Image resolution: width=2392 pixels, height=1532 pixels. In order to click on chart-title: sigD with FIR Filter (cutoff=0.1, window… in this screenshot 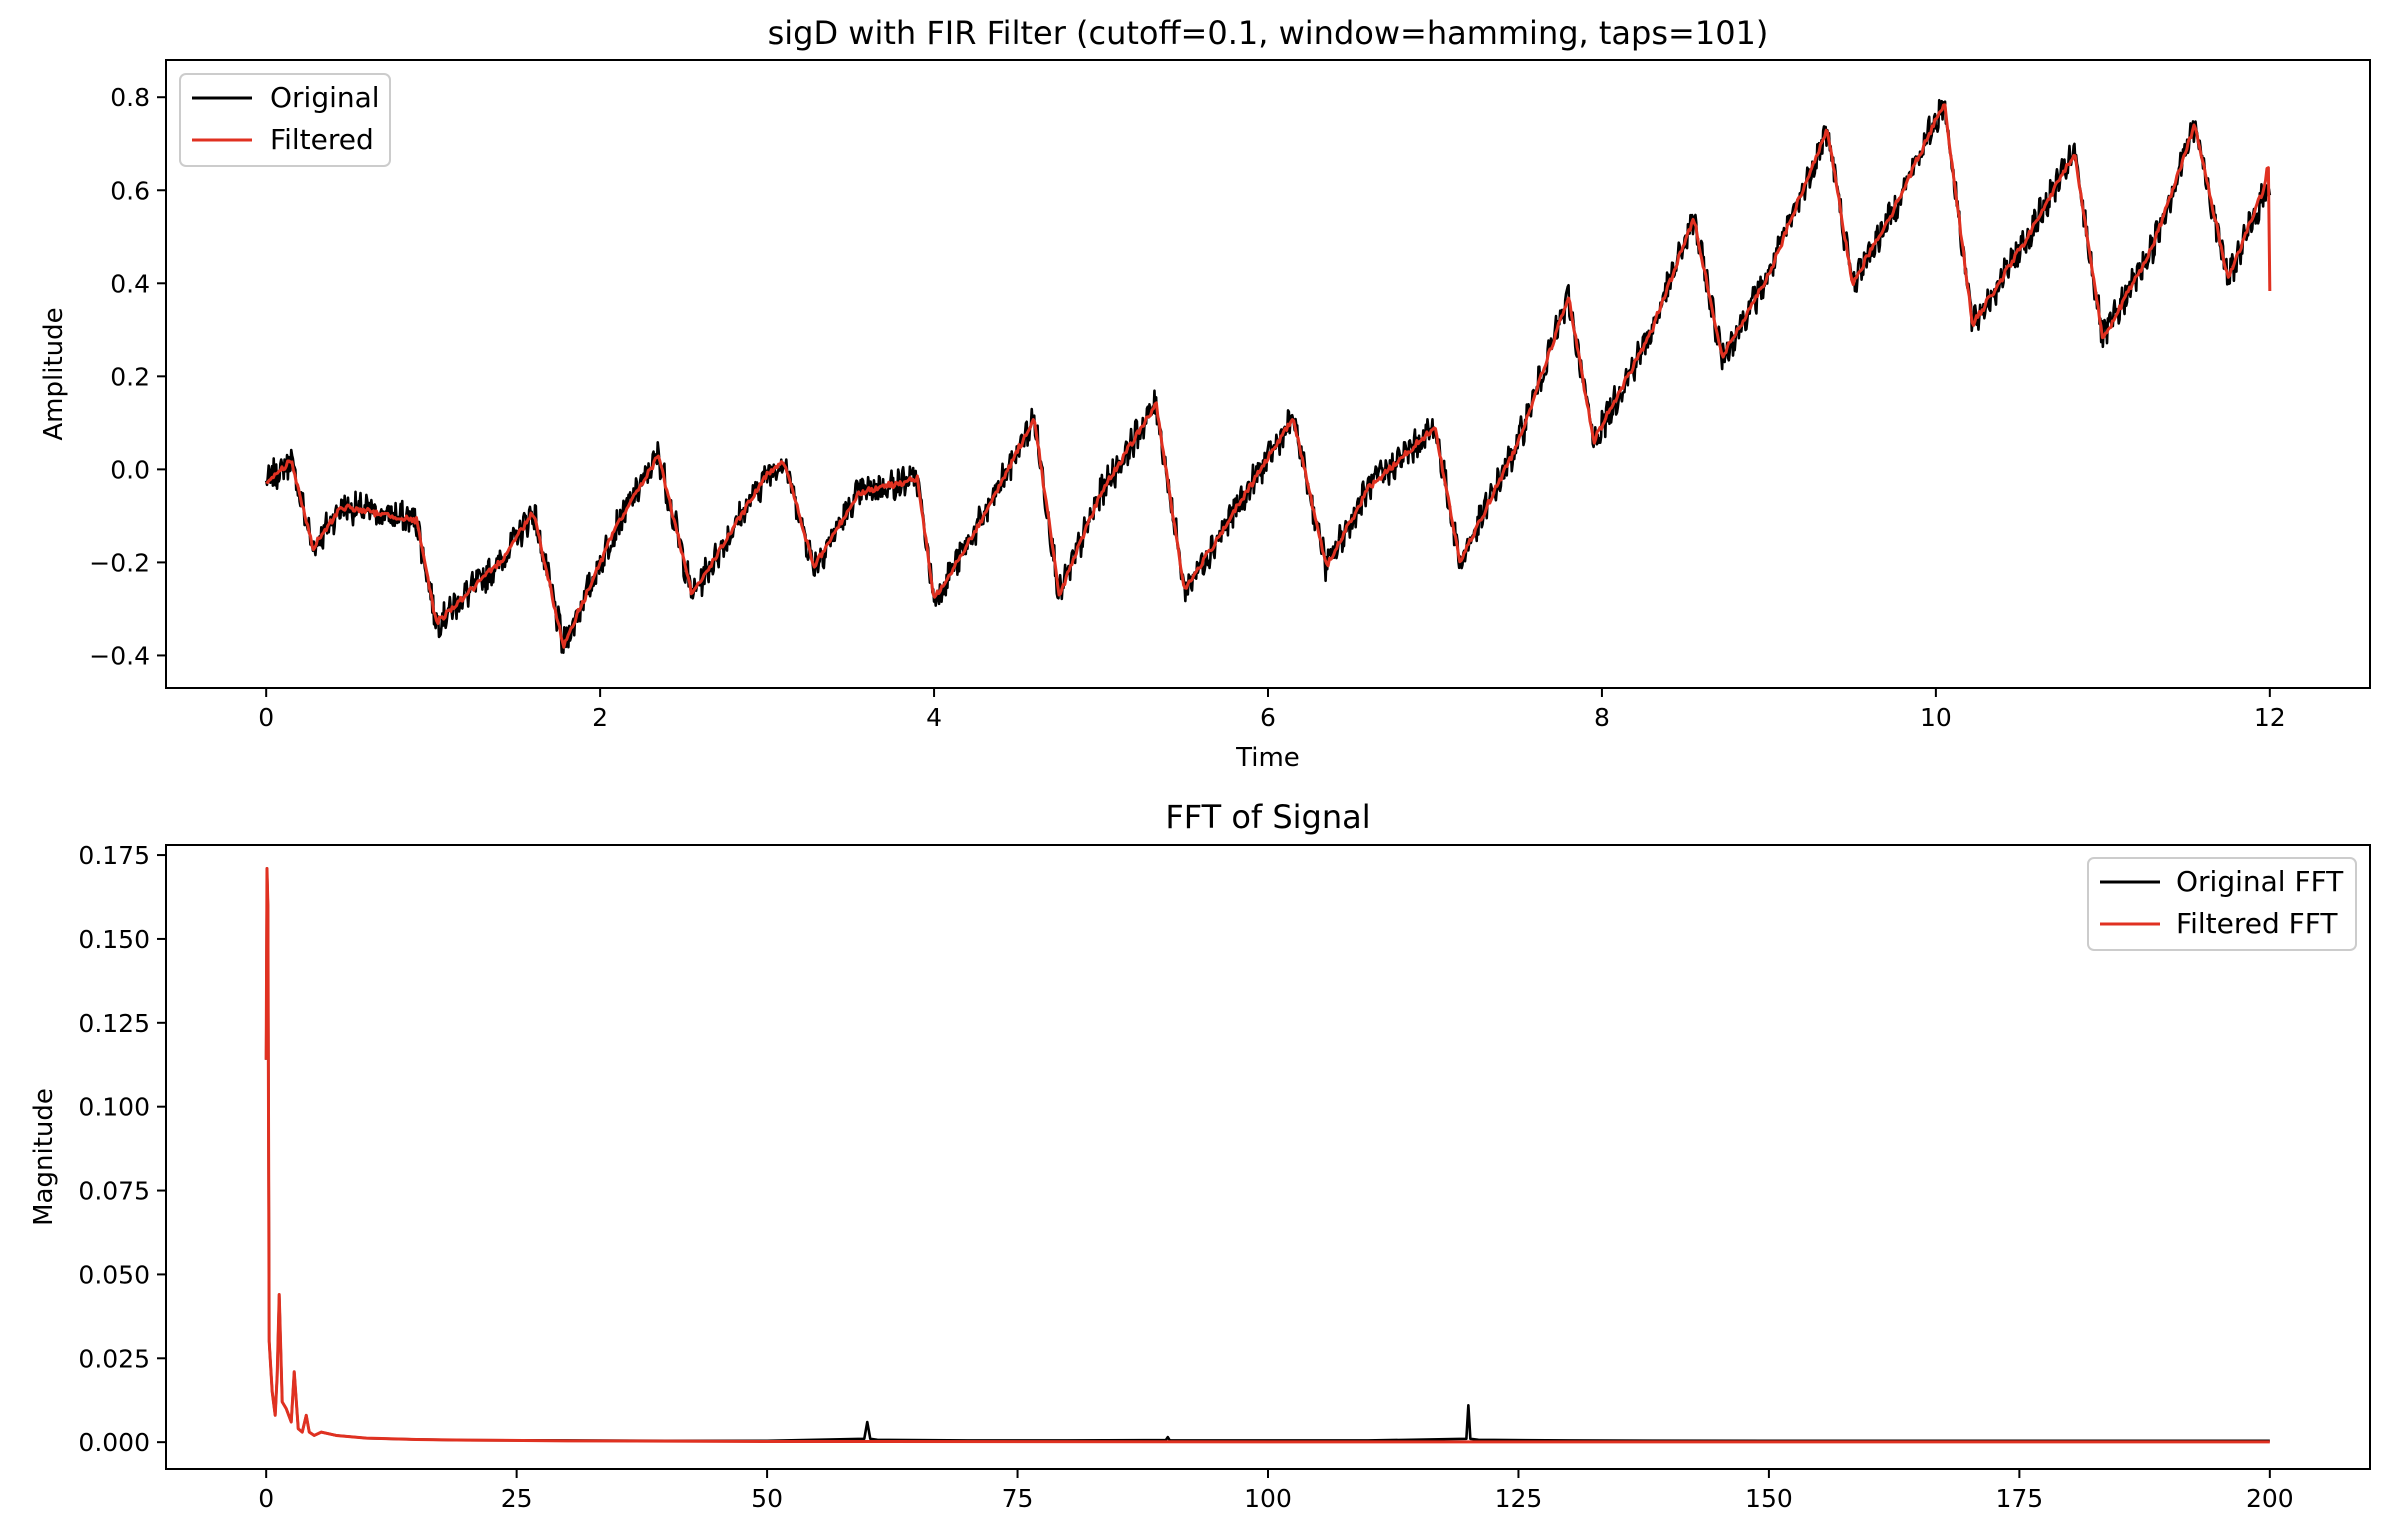, I will do `click(1268, 33)`.